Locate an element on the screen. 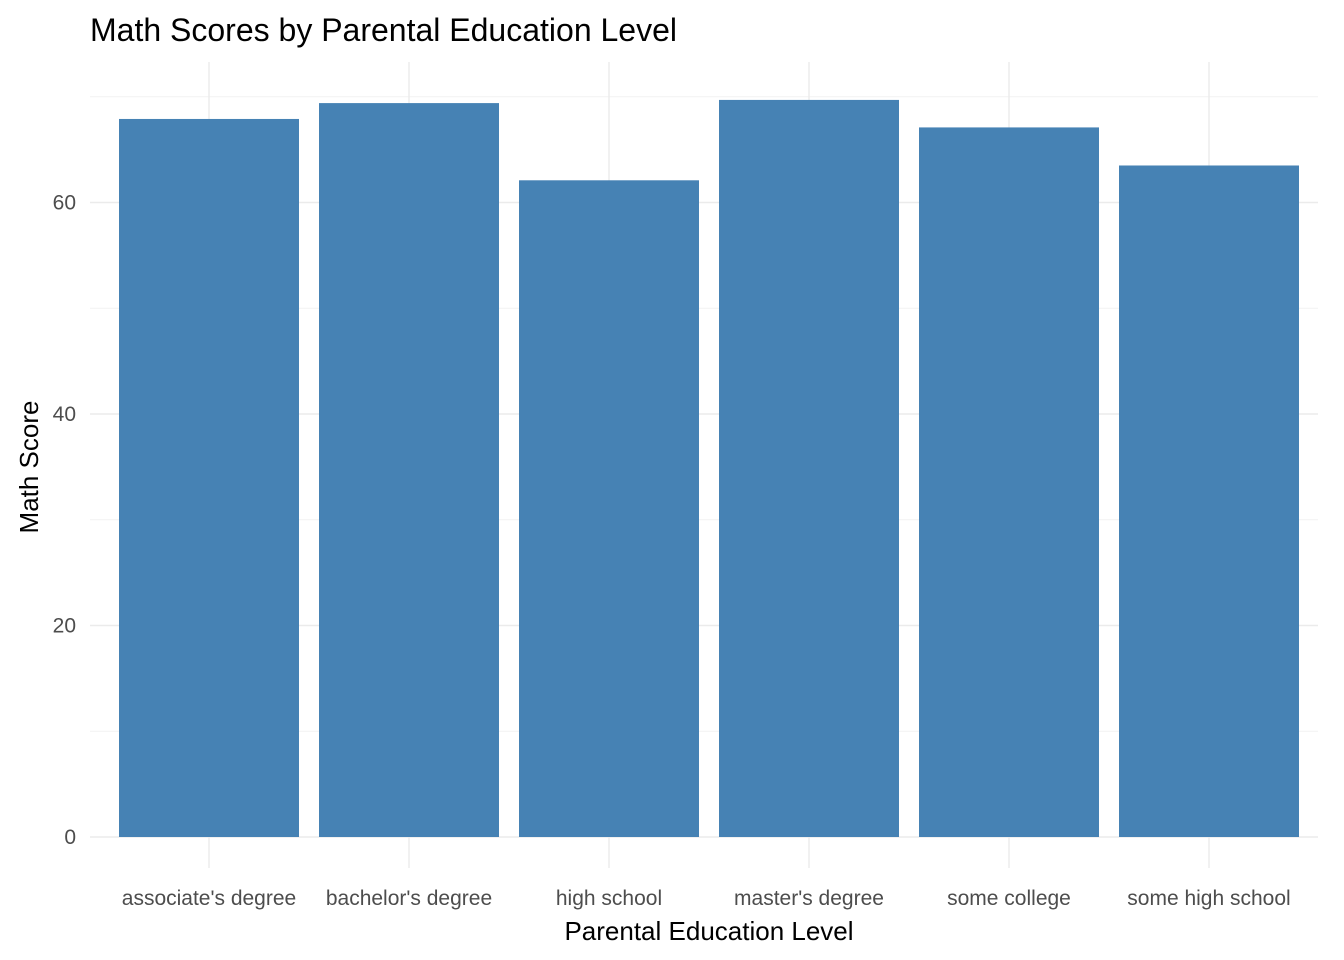 Image resolution: width=1344 pixels, height=960 pixels. y-tick-label: 0 is located at coordinates (70, 837).